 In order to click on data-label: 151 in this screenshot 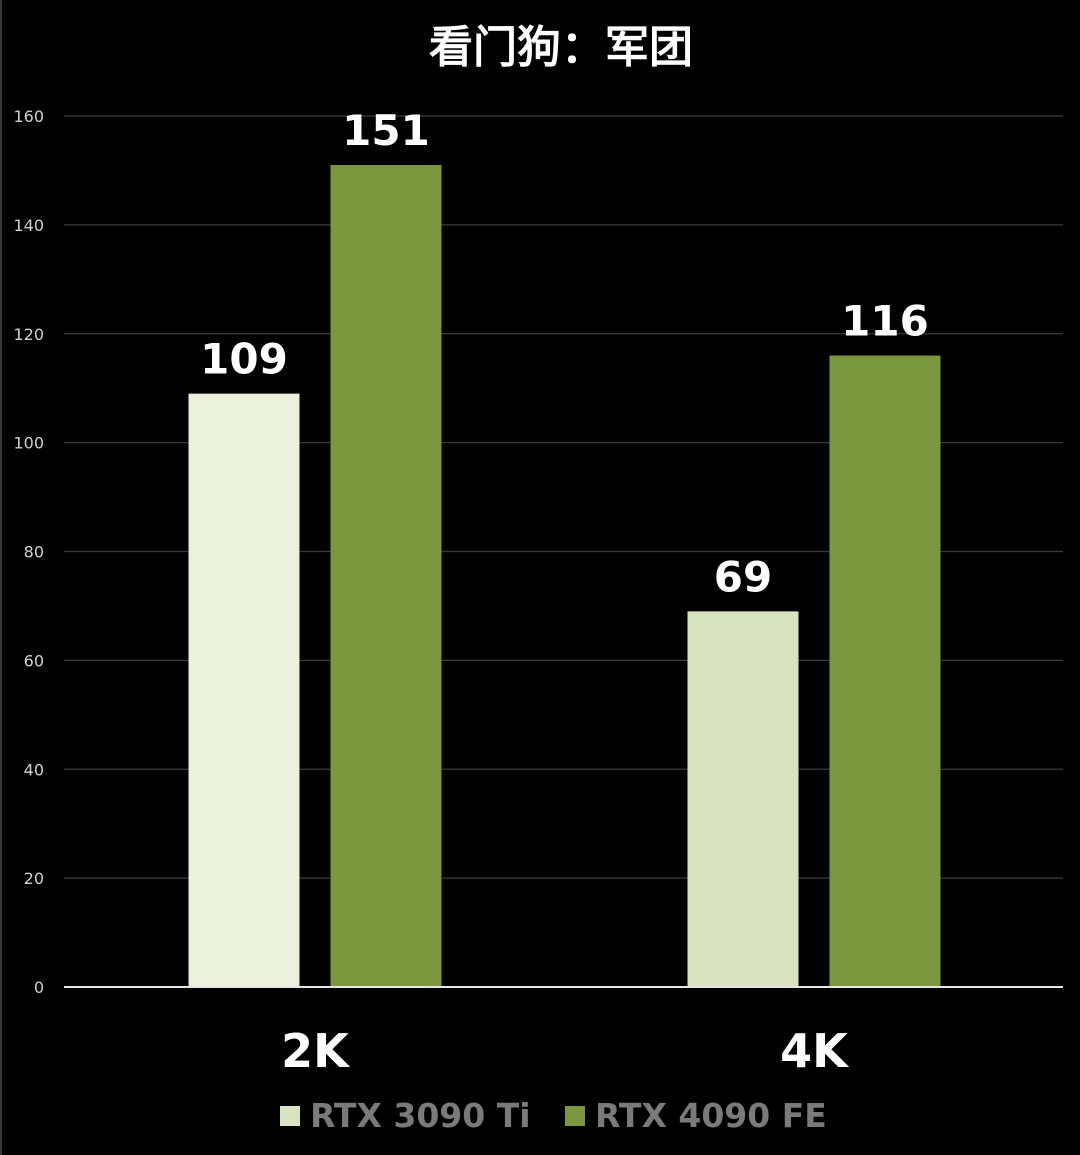, I will do `click(386, 130)`.